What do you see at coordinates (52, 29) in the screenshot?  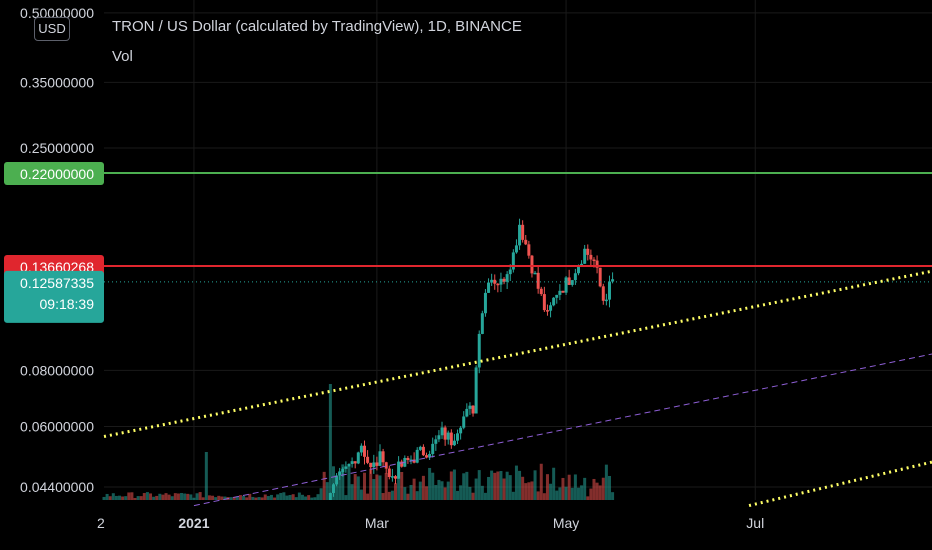 I see `currency-button: USD` at bounding box center [52, 29].